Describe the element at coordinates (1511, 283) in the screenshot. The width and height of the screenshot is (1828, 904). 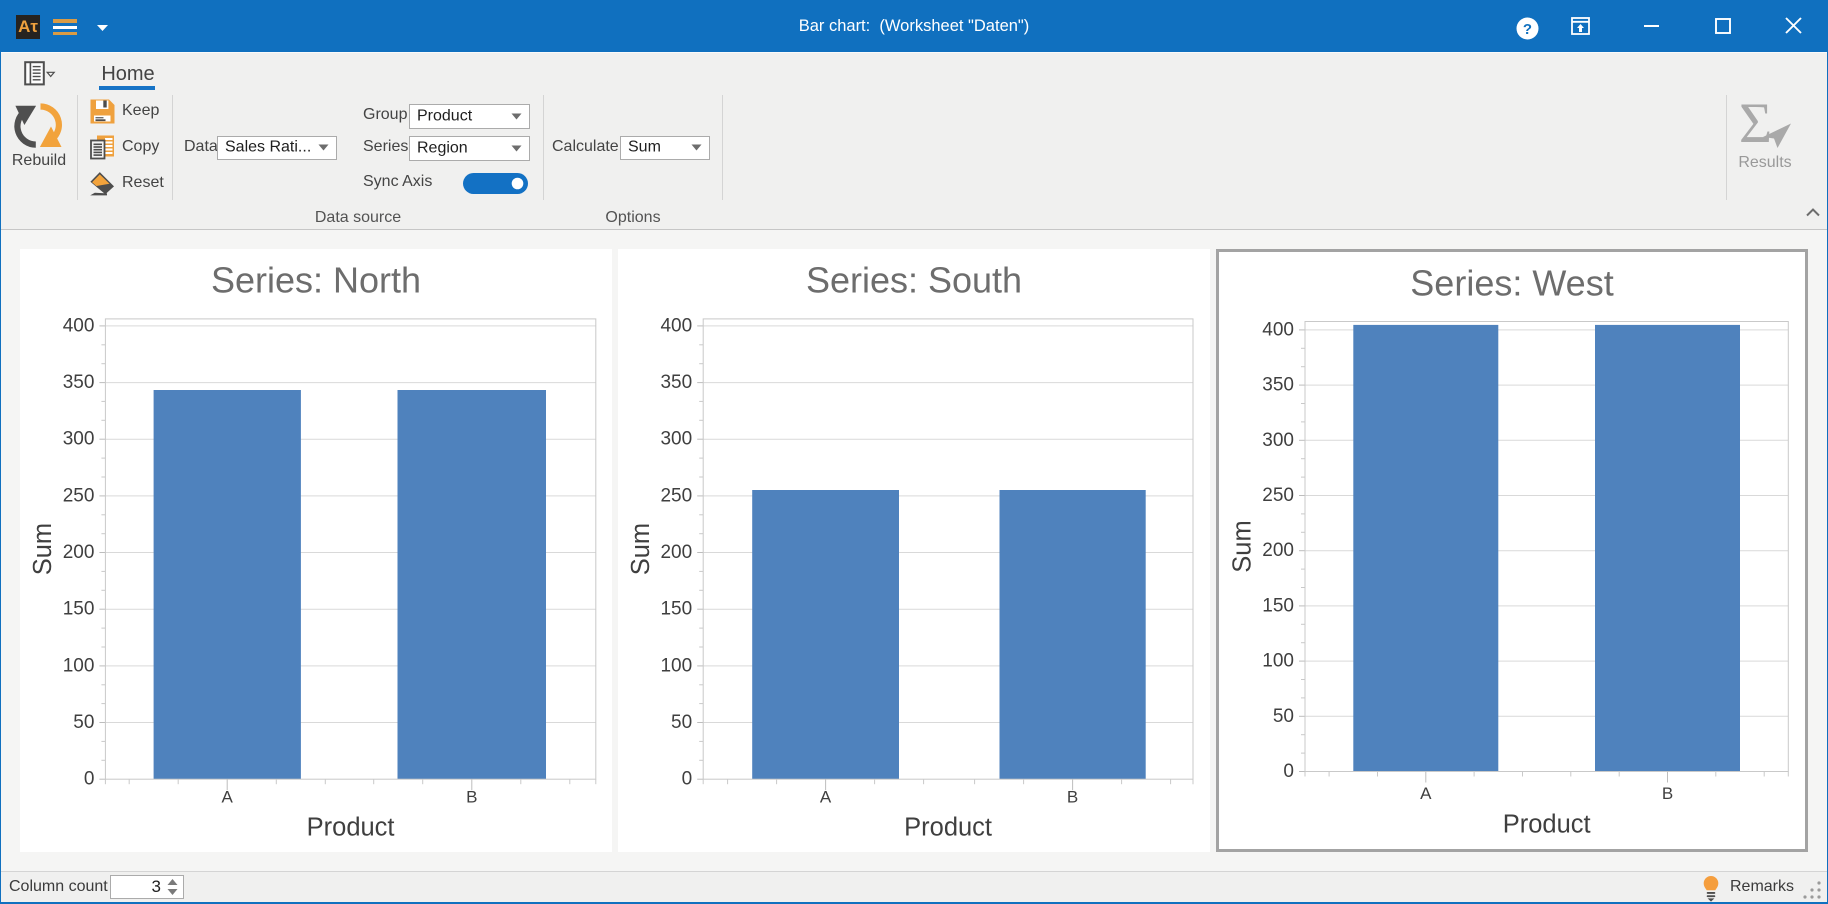
I see `svg-text: Series: West` at that location.